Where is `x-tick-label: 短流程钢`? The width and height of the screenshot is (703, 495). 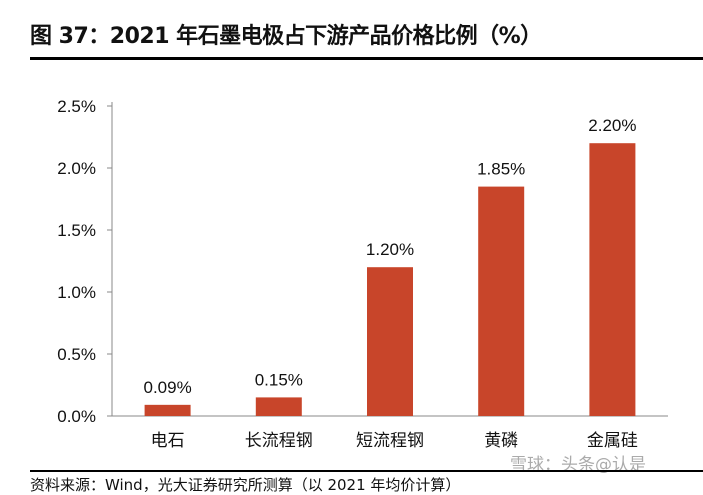
x-tick-label: 短流程钢 is located at coordinates (390, 440).